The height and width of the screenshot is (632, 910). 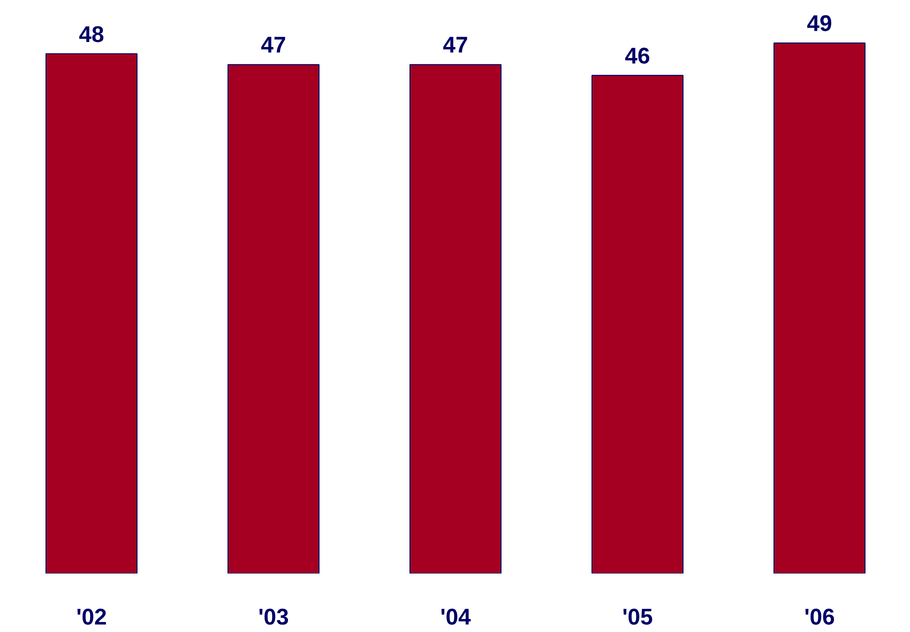 What do you see at coordinates (273, 617) in the screenshot?
I see `x-tick-label: '03` at bounding box center [273, 617].